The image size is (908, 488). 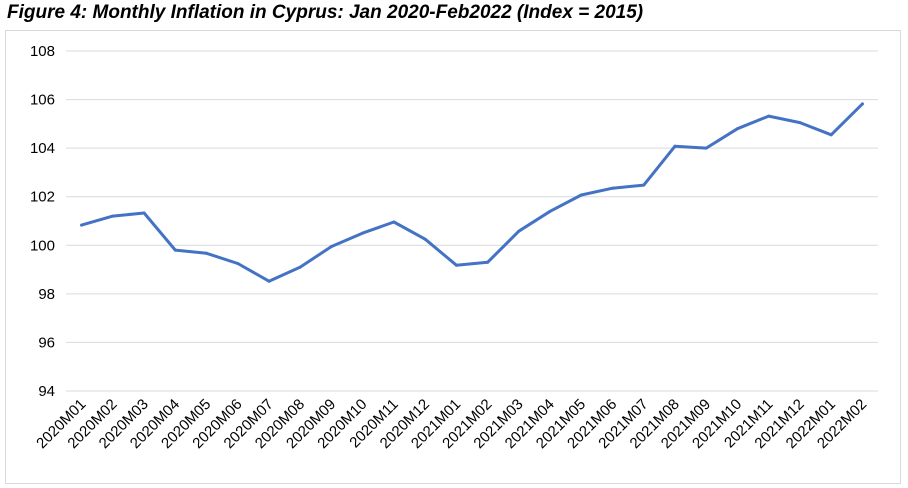 What do you see at coordinates (42, 148) in the screenshot?
I see `y-tick-label: 104` at bounding box center [42, 148].